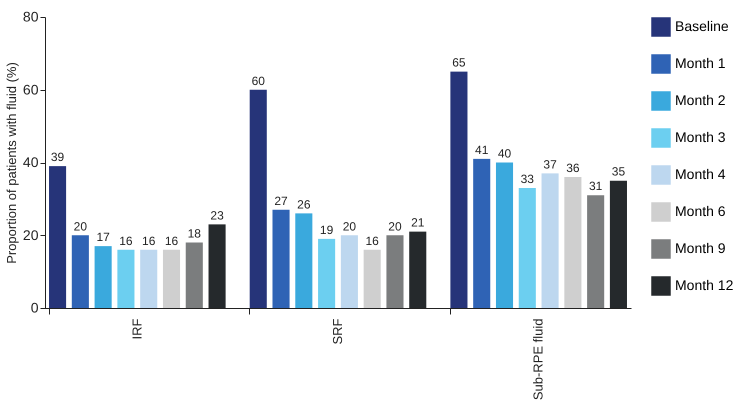 The image size is (744, 405). I want to click on data-label: 33, so click(527, 179).